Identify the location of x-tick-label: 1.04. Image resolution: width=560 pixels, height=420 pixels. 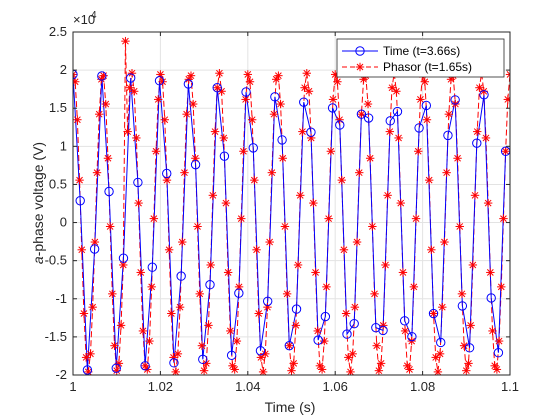
(247, 386).